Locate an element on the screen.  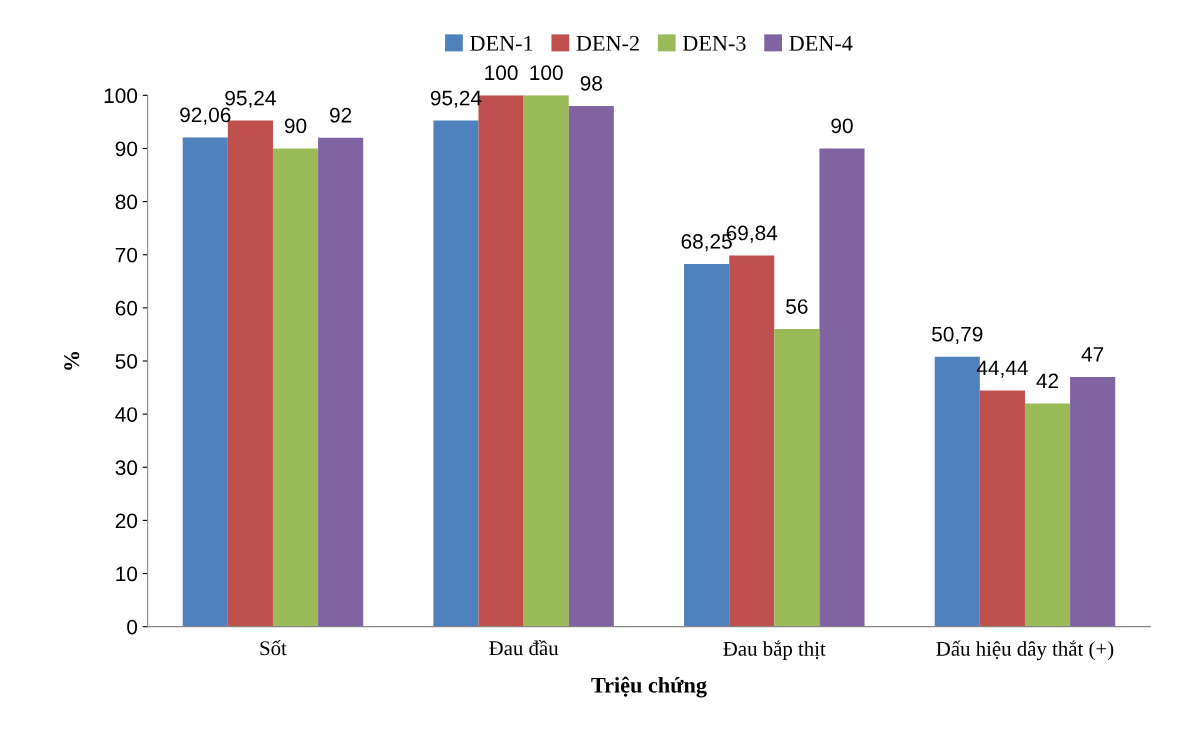
data-label: 92 is located at coordinates (341, 115).